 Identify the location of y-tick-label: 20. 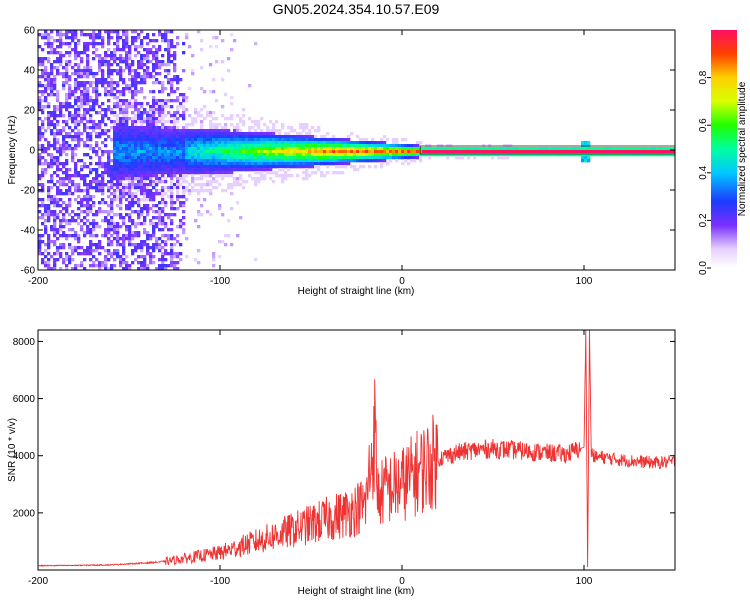
(30, 111).